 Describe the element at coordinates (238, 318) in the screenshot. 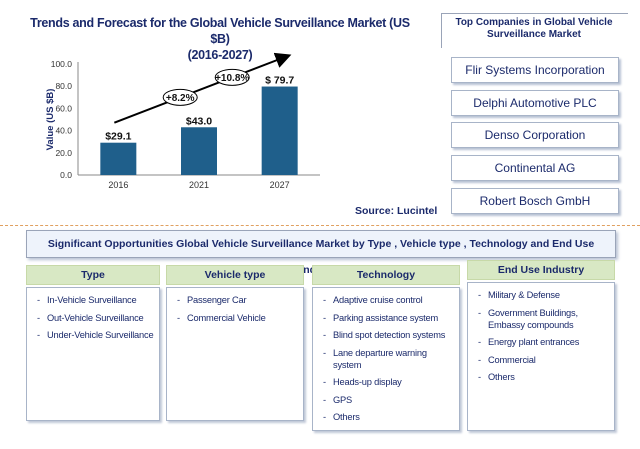

I see `list-item: Commercial Vehicle` at that location.